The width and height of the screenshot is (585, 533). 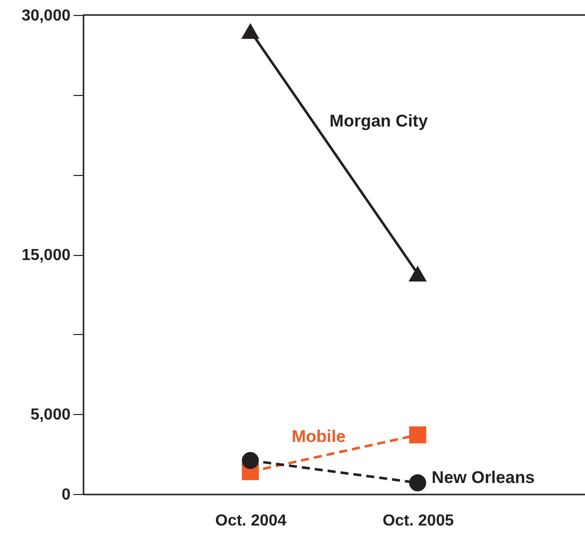 I want to click on series-label: New Orleans, so click(x=483, y=477).